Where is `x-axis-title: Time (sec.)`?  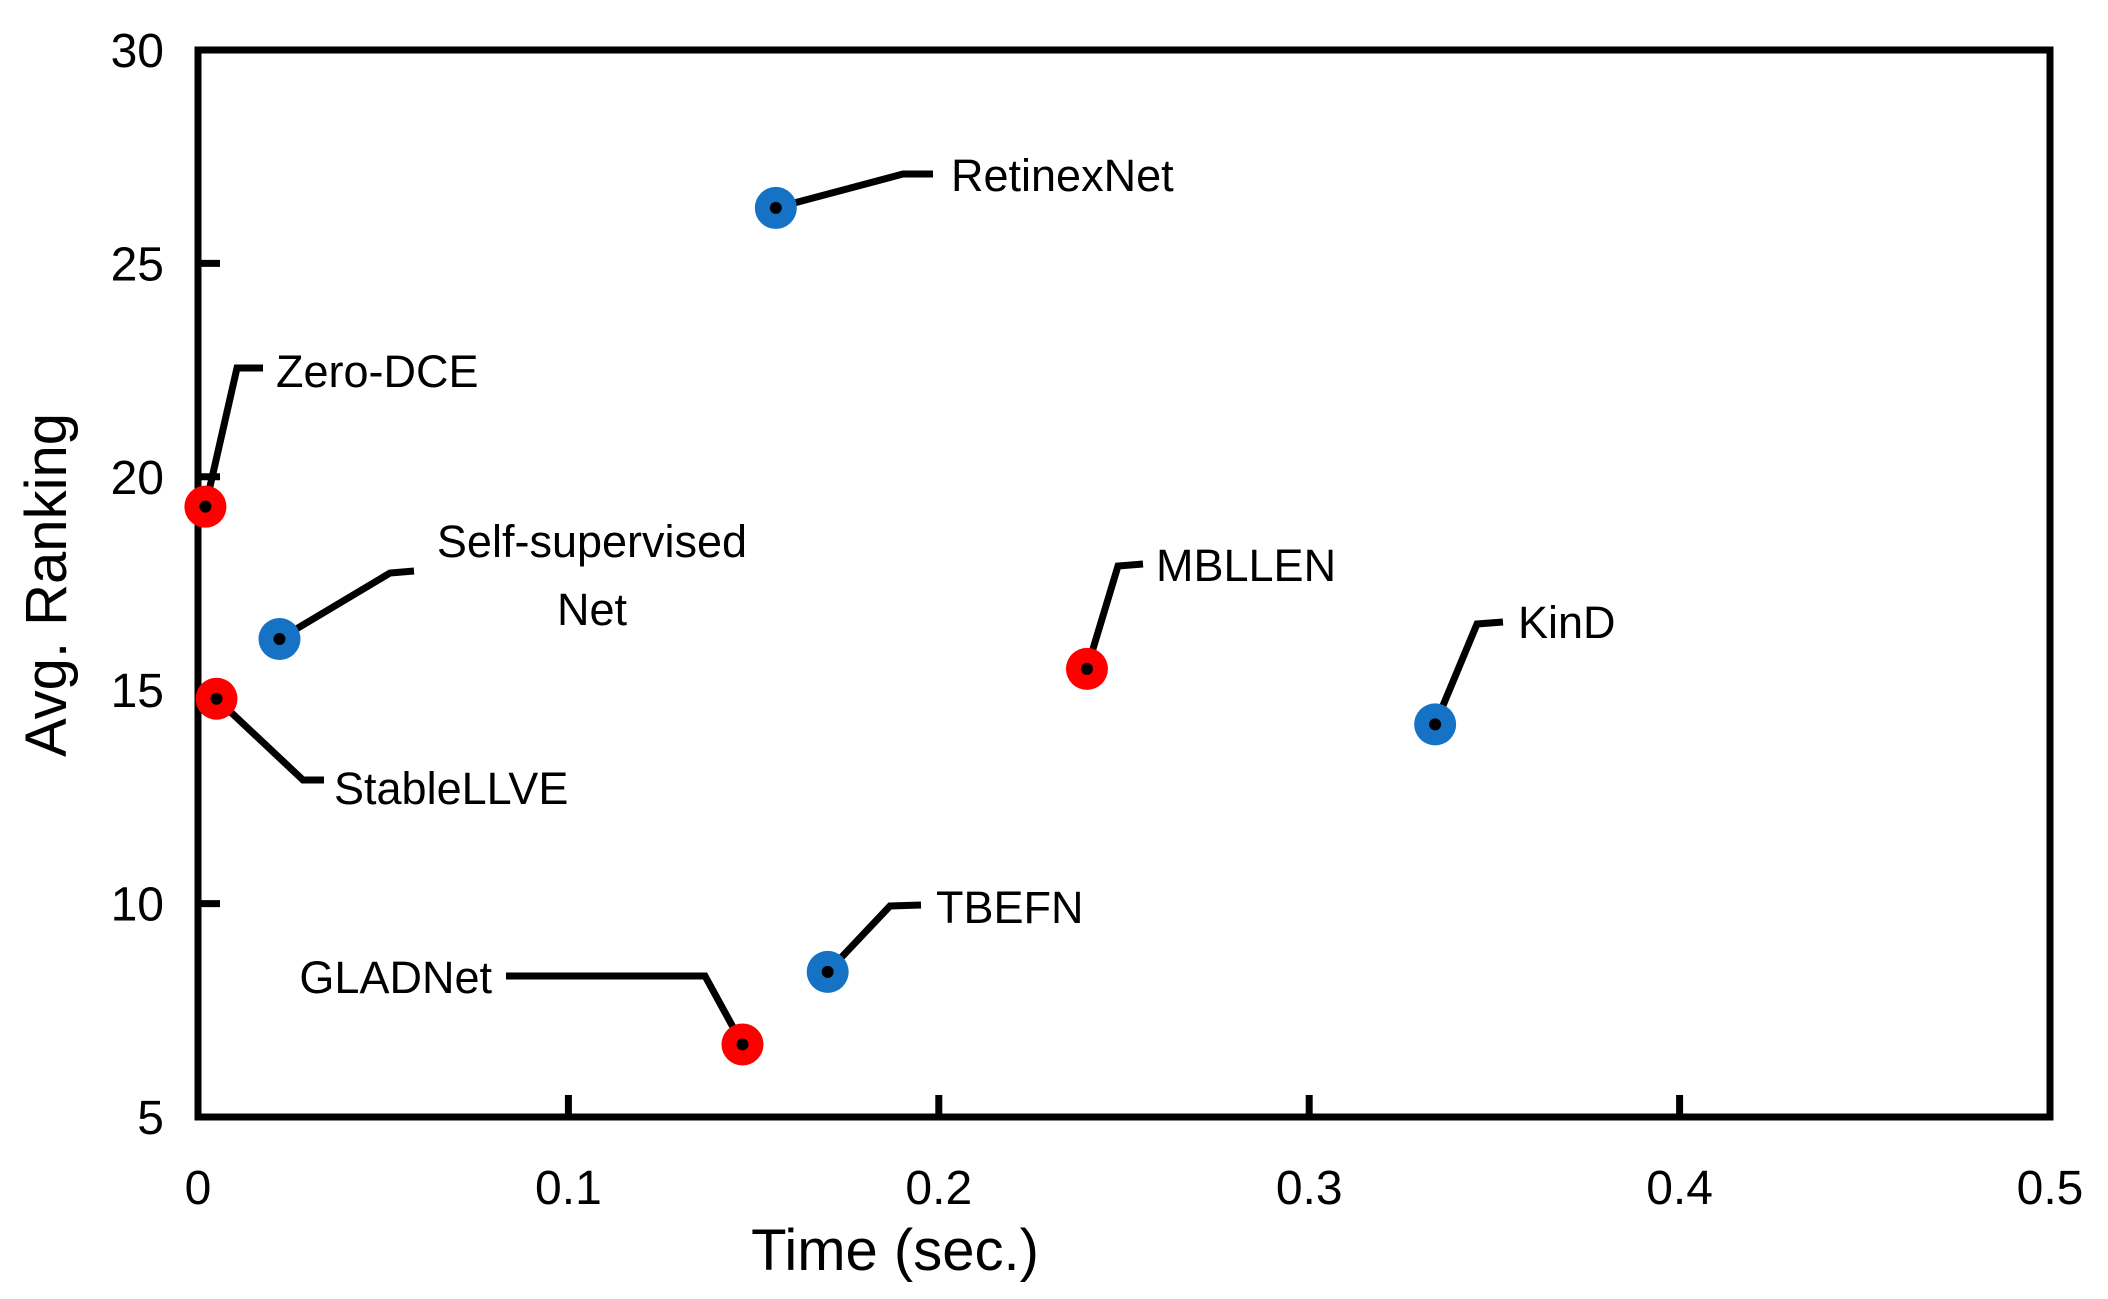 x-axis-title: Time (sec.) is located at coordinates (895, 1250).